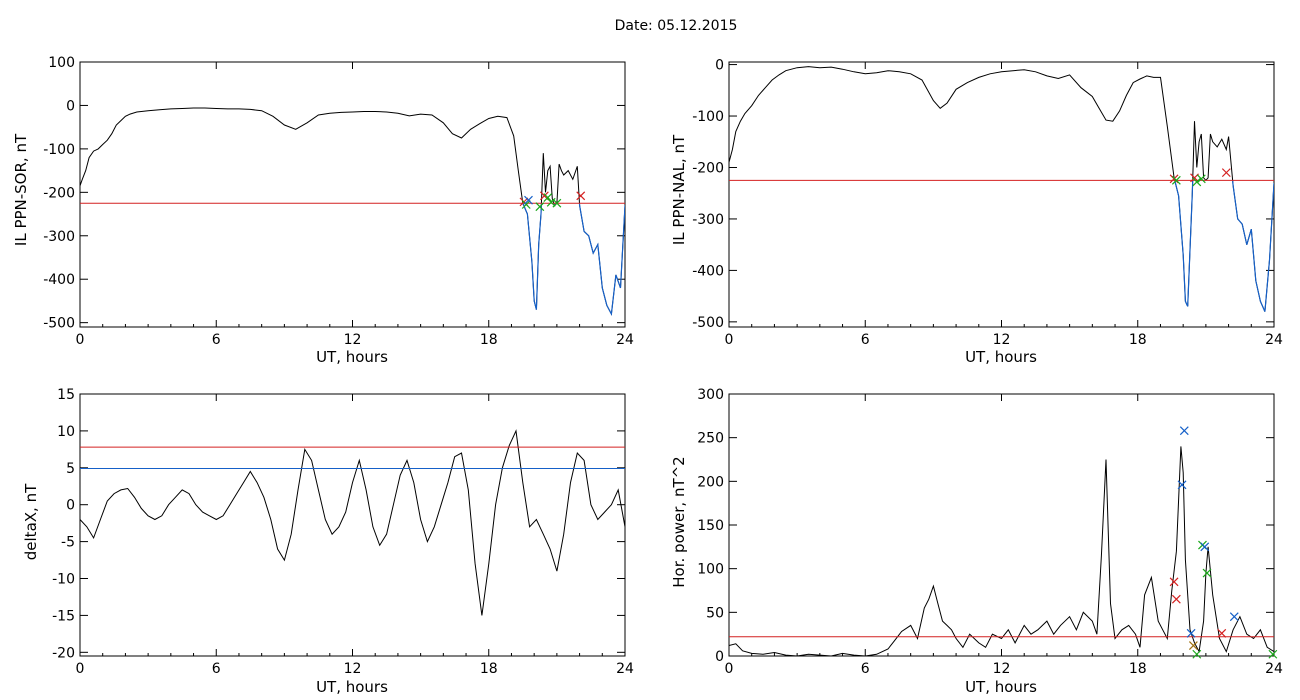 This screenshot has width=1300, height=700. What do you see at coordinates (1001, 551) in the screenshot?
I see `power-series-line` at bounding box center [1001, 551].